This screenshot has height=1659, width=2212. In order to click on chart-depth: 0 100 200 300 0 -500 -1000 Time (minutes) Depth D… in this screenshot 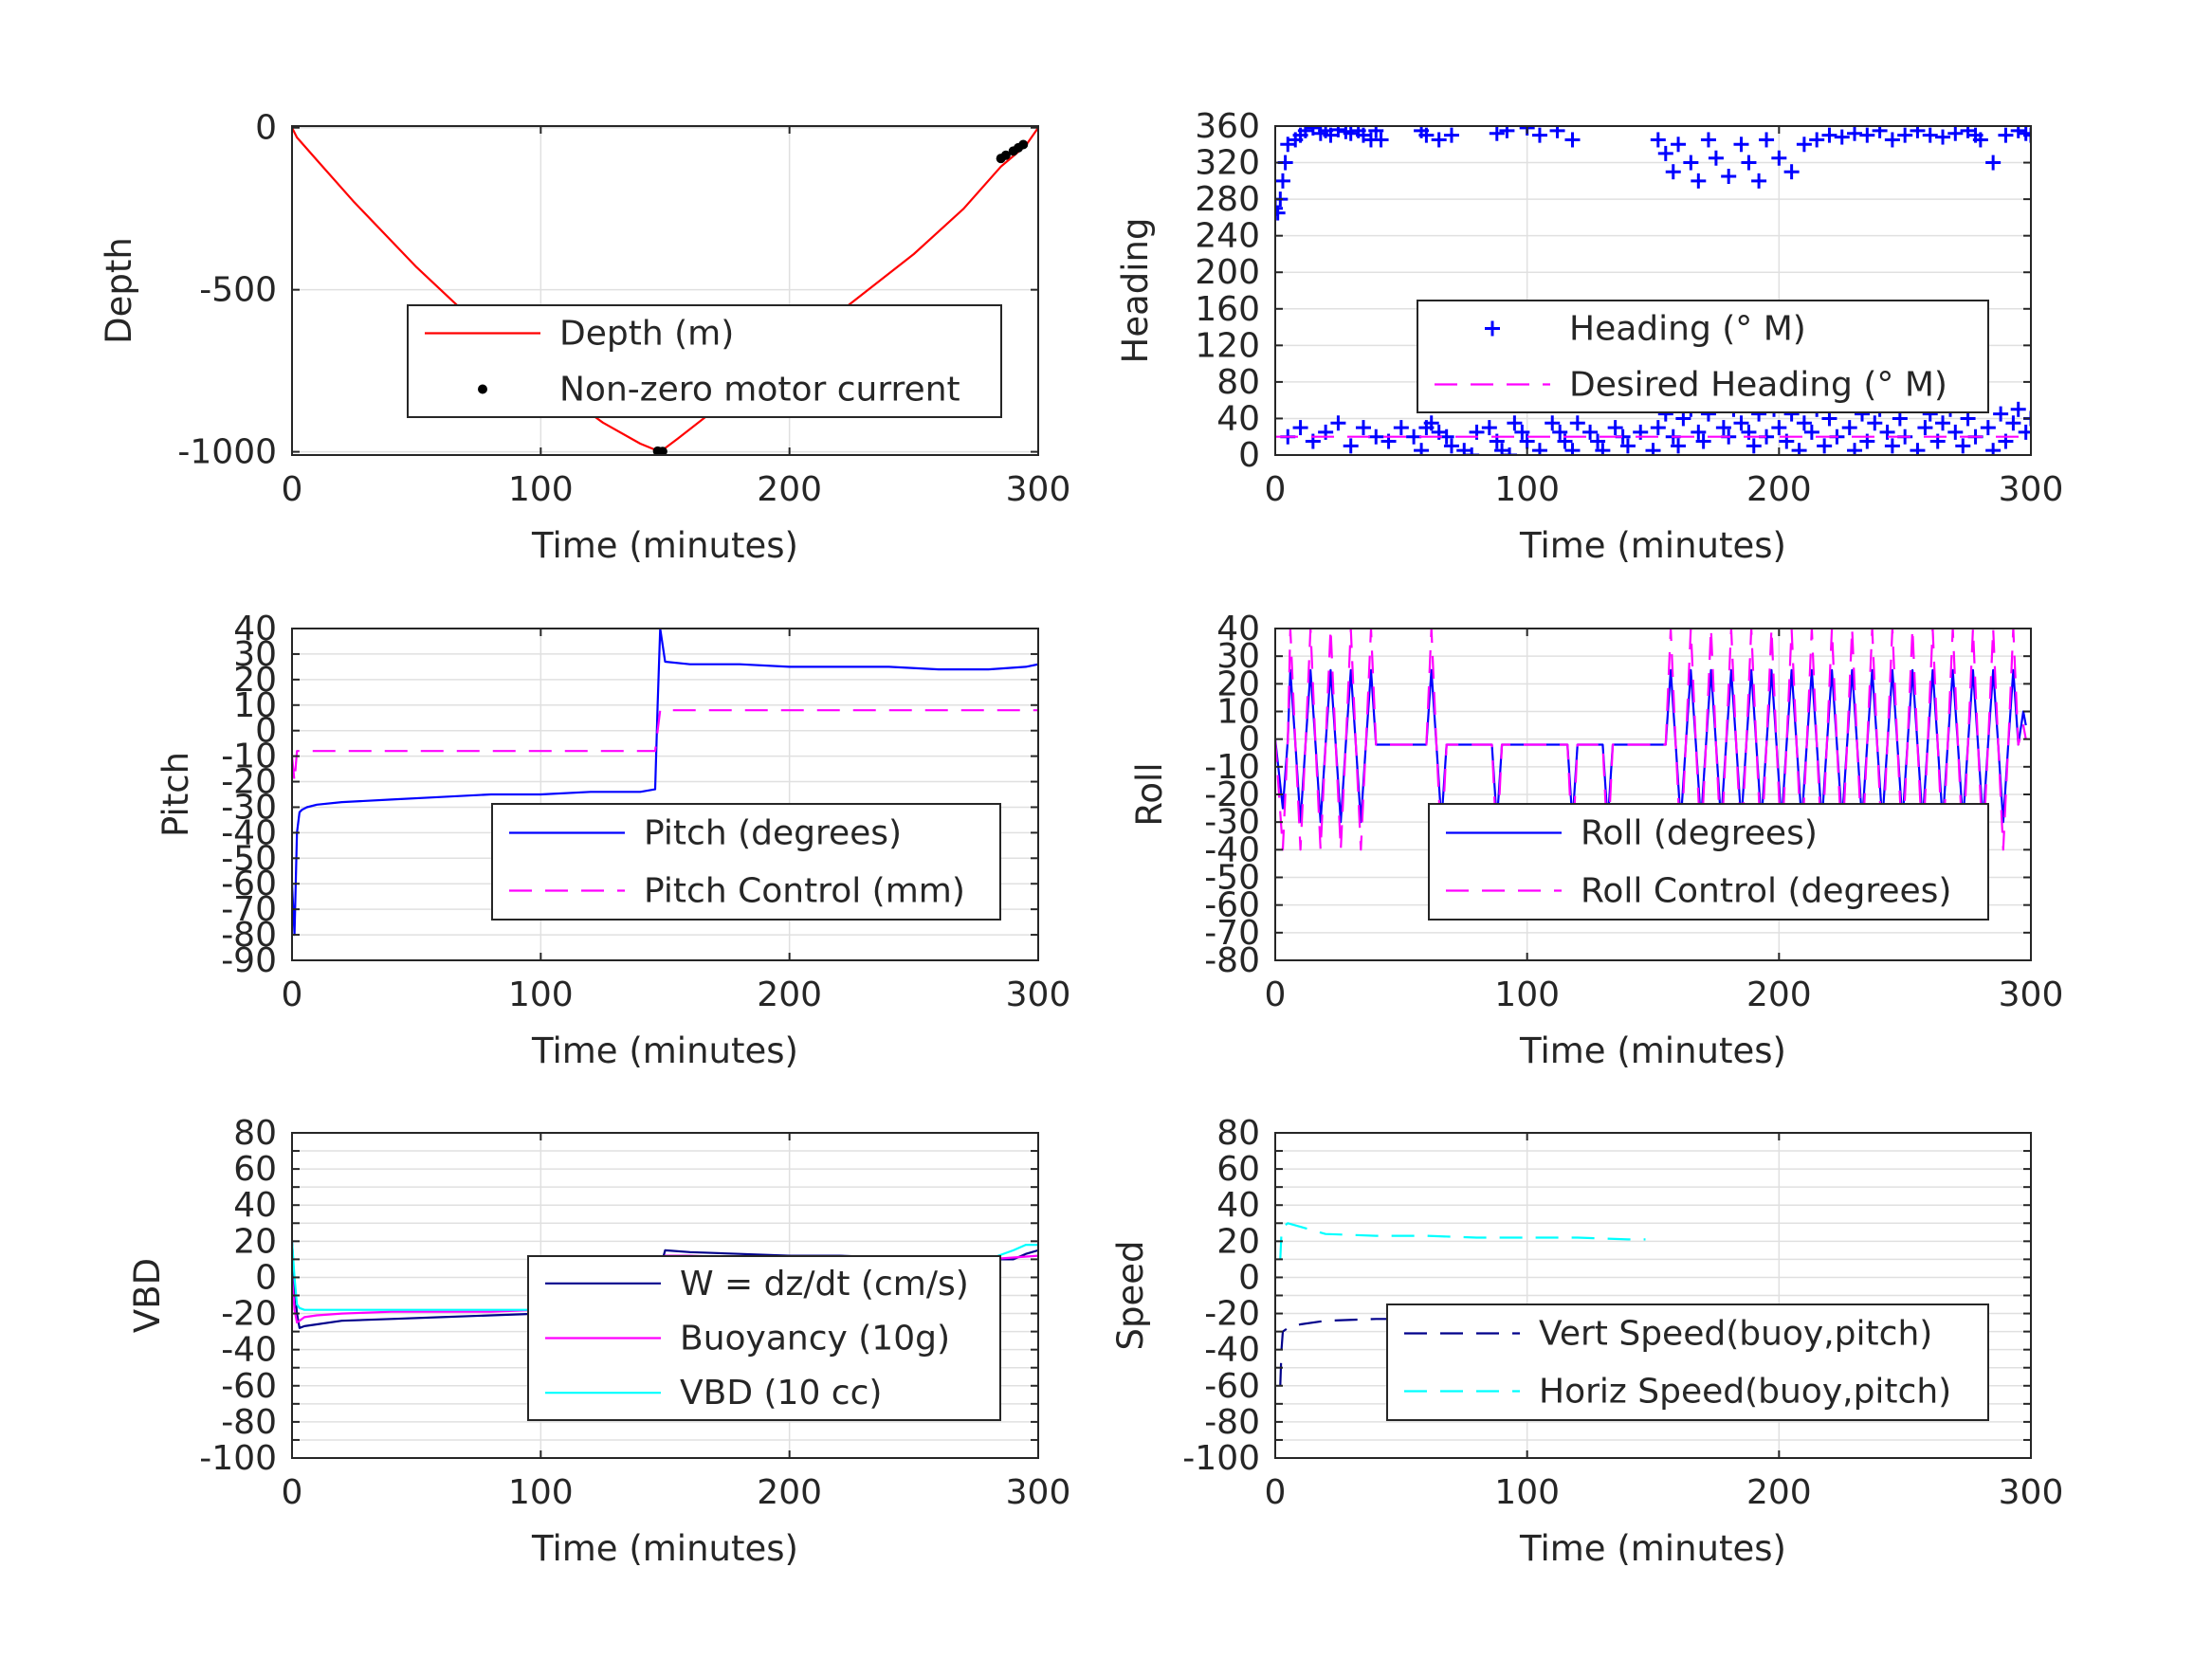, I will do `click(584, 337)`.